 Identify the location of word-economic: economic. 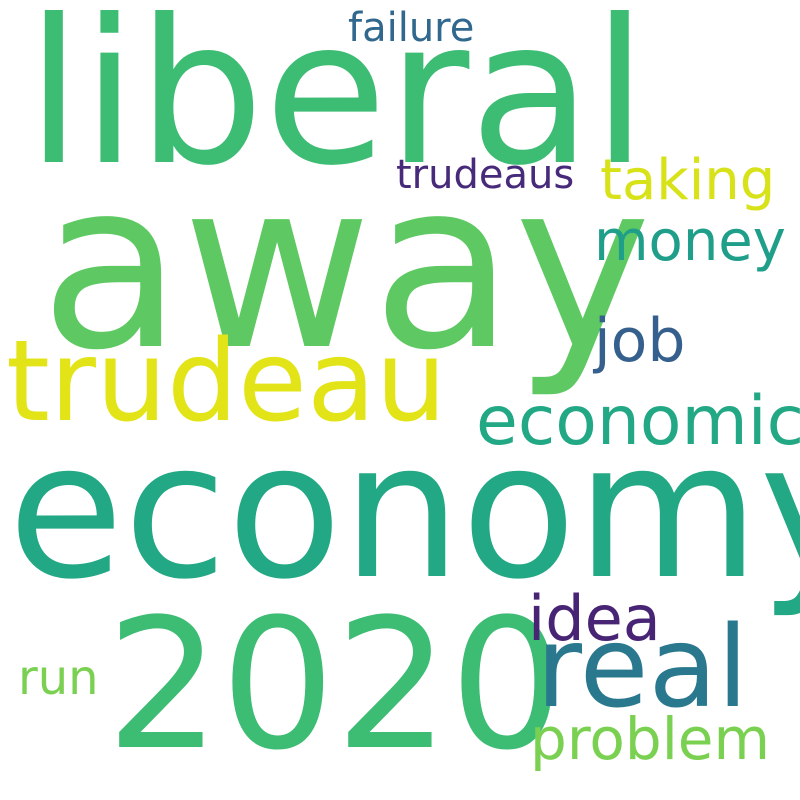
(638, 421).